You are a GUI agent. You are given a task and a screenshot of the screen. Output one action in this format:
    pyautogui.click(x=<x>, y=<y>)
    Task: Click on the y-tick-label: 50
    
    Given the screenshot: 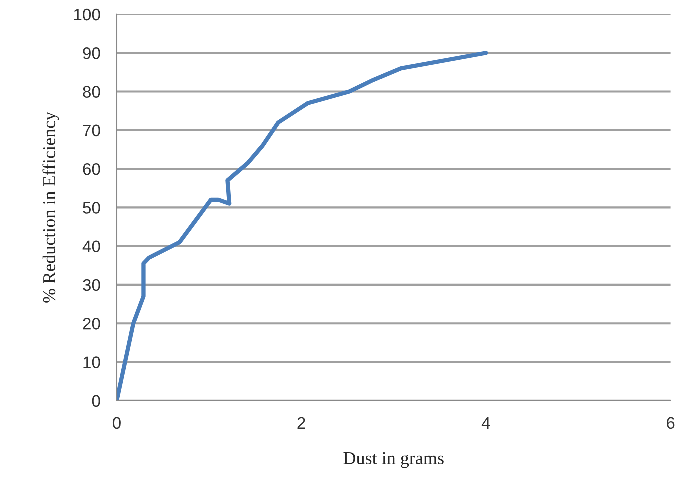 What is the action you would take?
    pyautogui.click(x=91, y=208)
    